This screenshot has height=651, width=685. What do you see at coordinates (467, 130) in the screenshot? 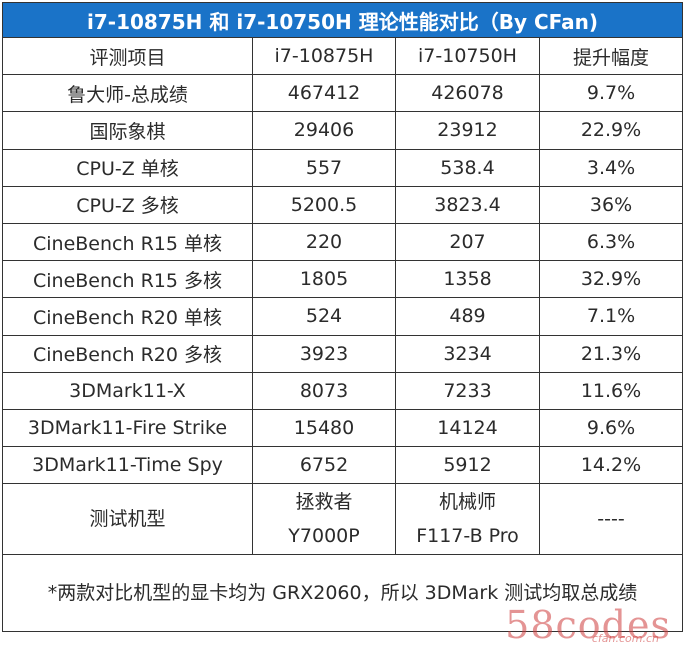
I see `score-b-cell: 23912` at bounding box center [467, 130].